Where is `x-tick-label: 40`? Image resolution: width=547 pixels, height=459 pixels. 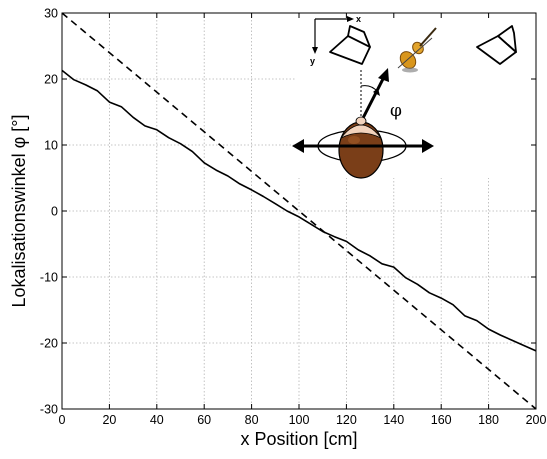
x-tick-label: 40 is located at coordinates (157, 420).